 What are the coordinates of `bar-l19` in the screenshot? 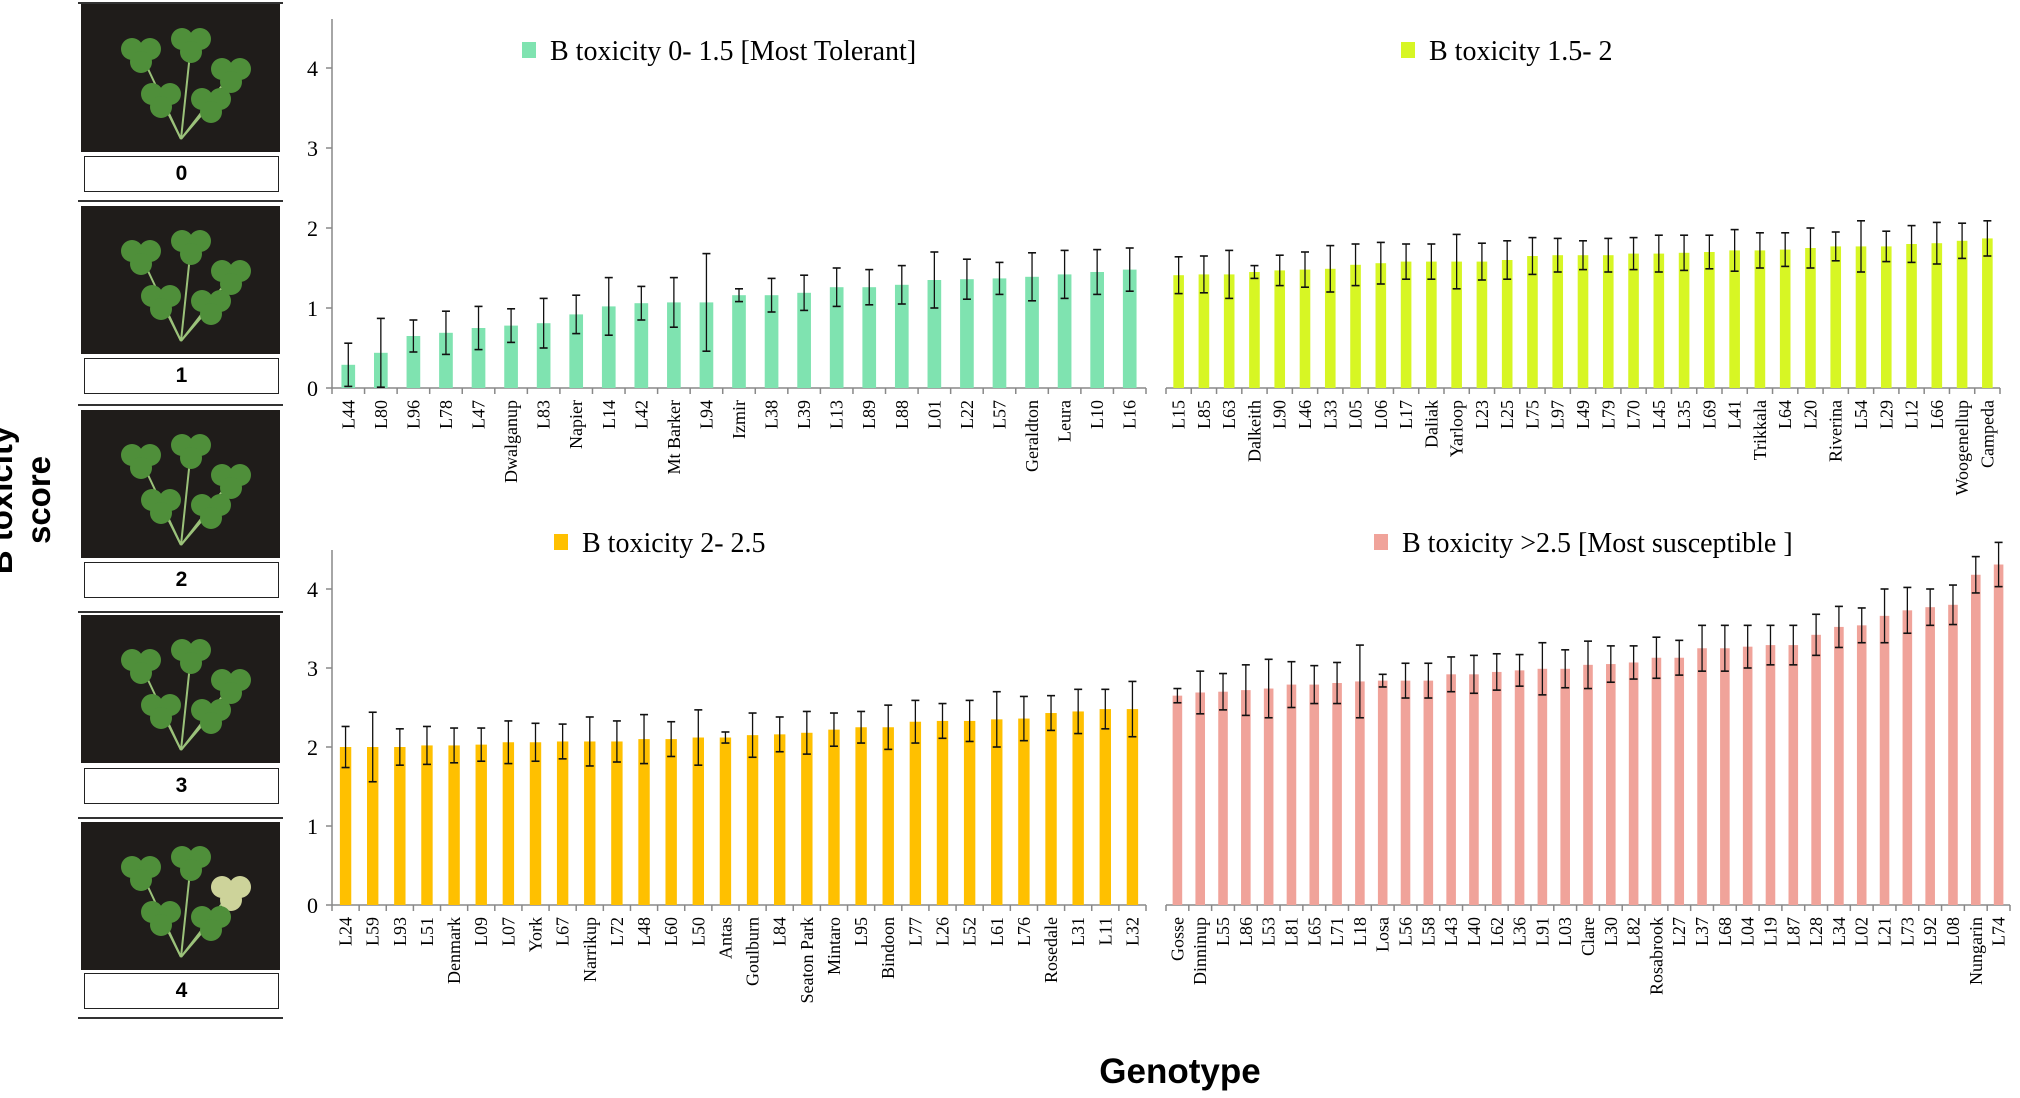 It's located at (1770, 775).